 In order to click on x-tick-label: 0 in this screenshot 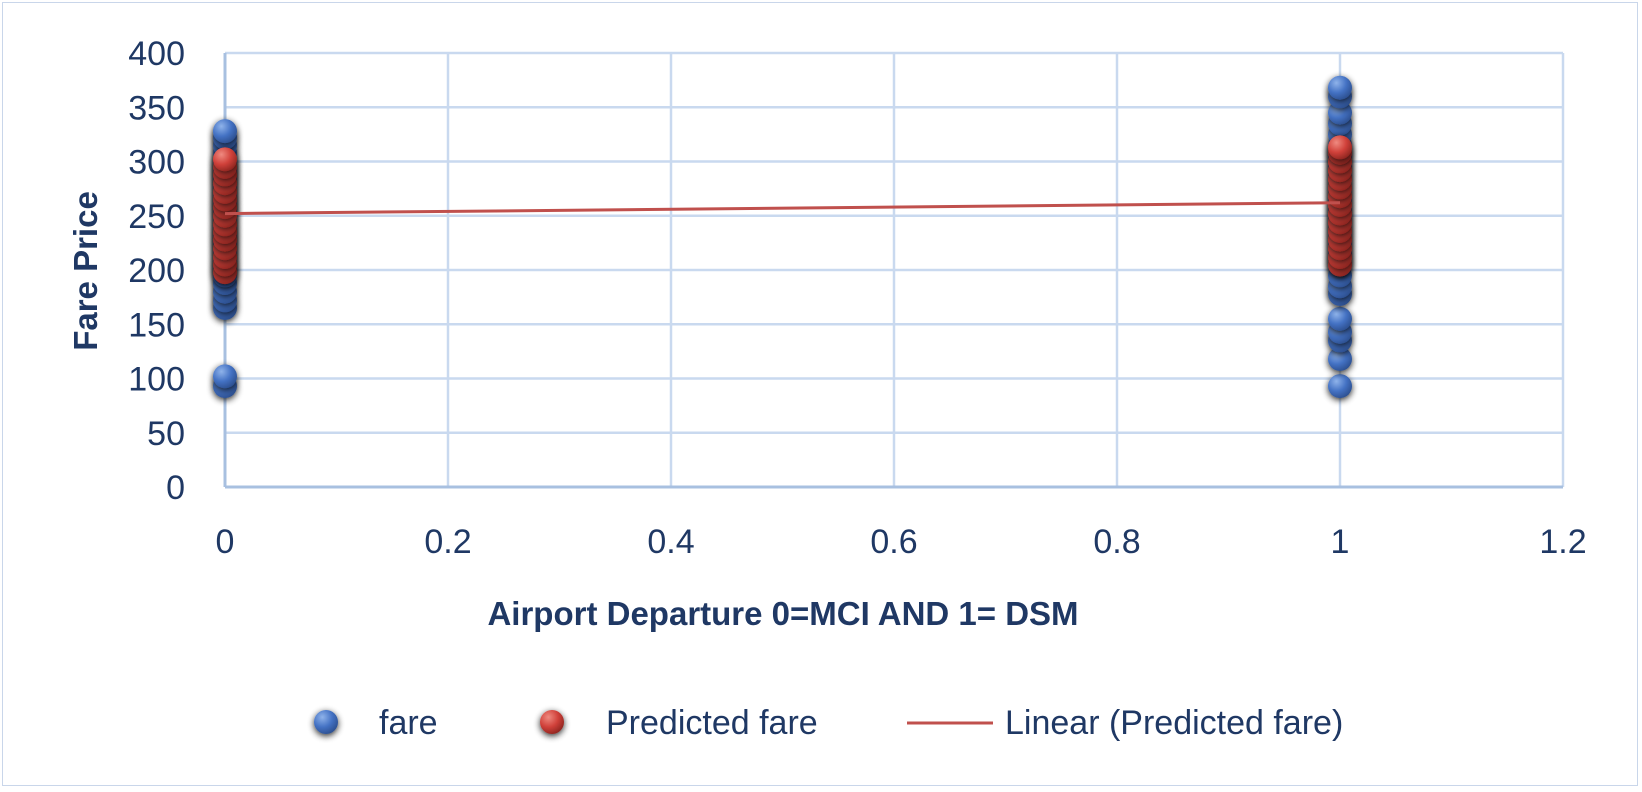, I will do `click(225, 542)`.